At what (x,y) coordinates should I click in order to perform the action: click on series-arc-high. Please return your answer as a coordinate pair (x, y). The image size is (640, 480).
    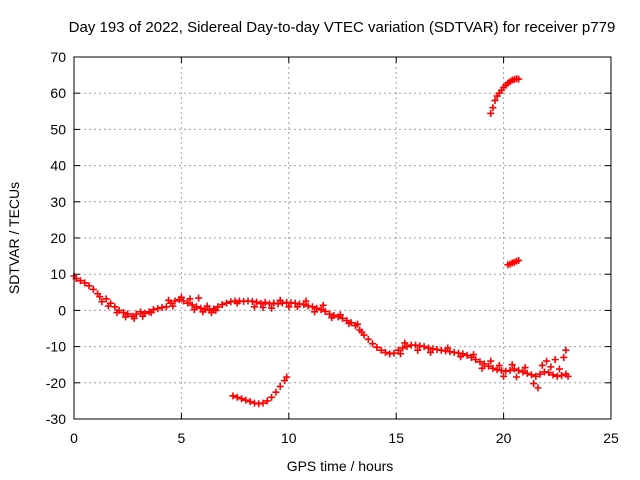
    Looking at the image, I should click on (505, 96).